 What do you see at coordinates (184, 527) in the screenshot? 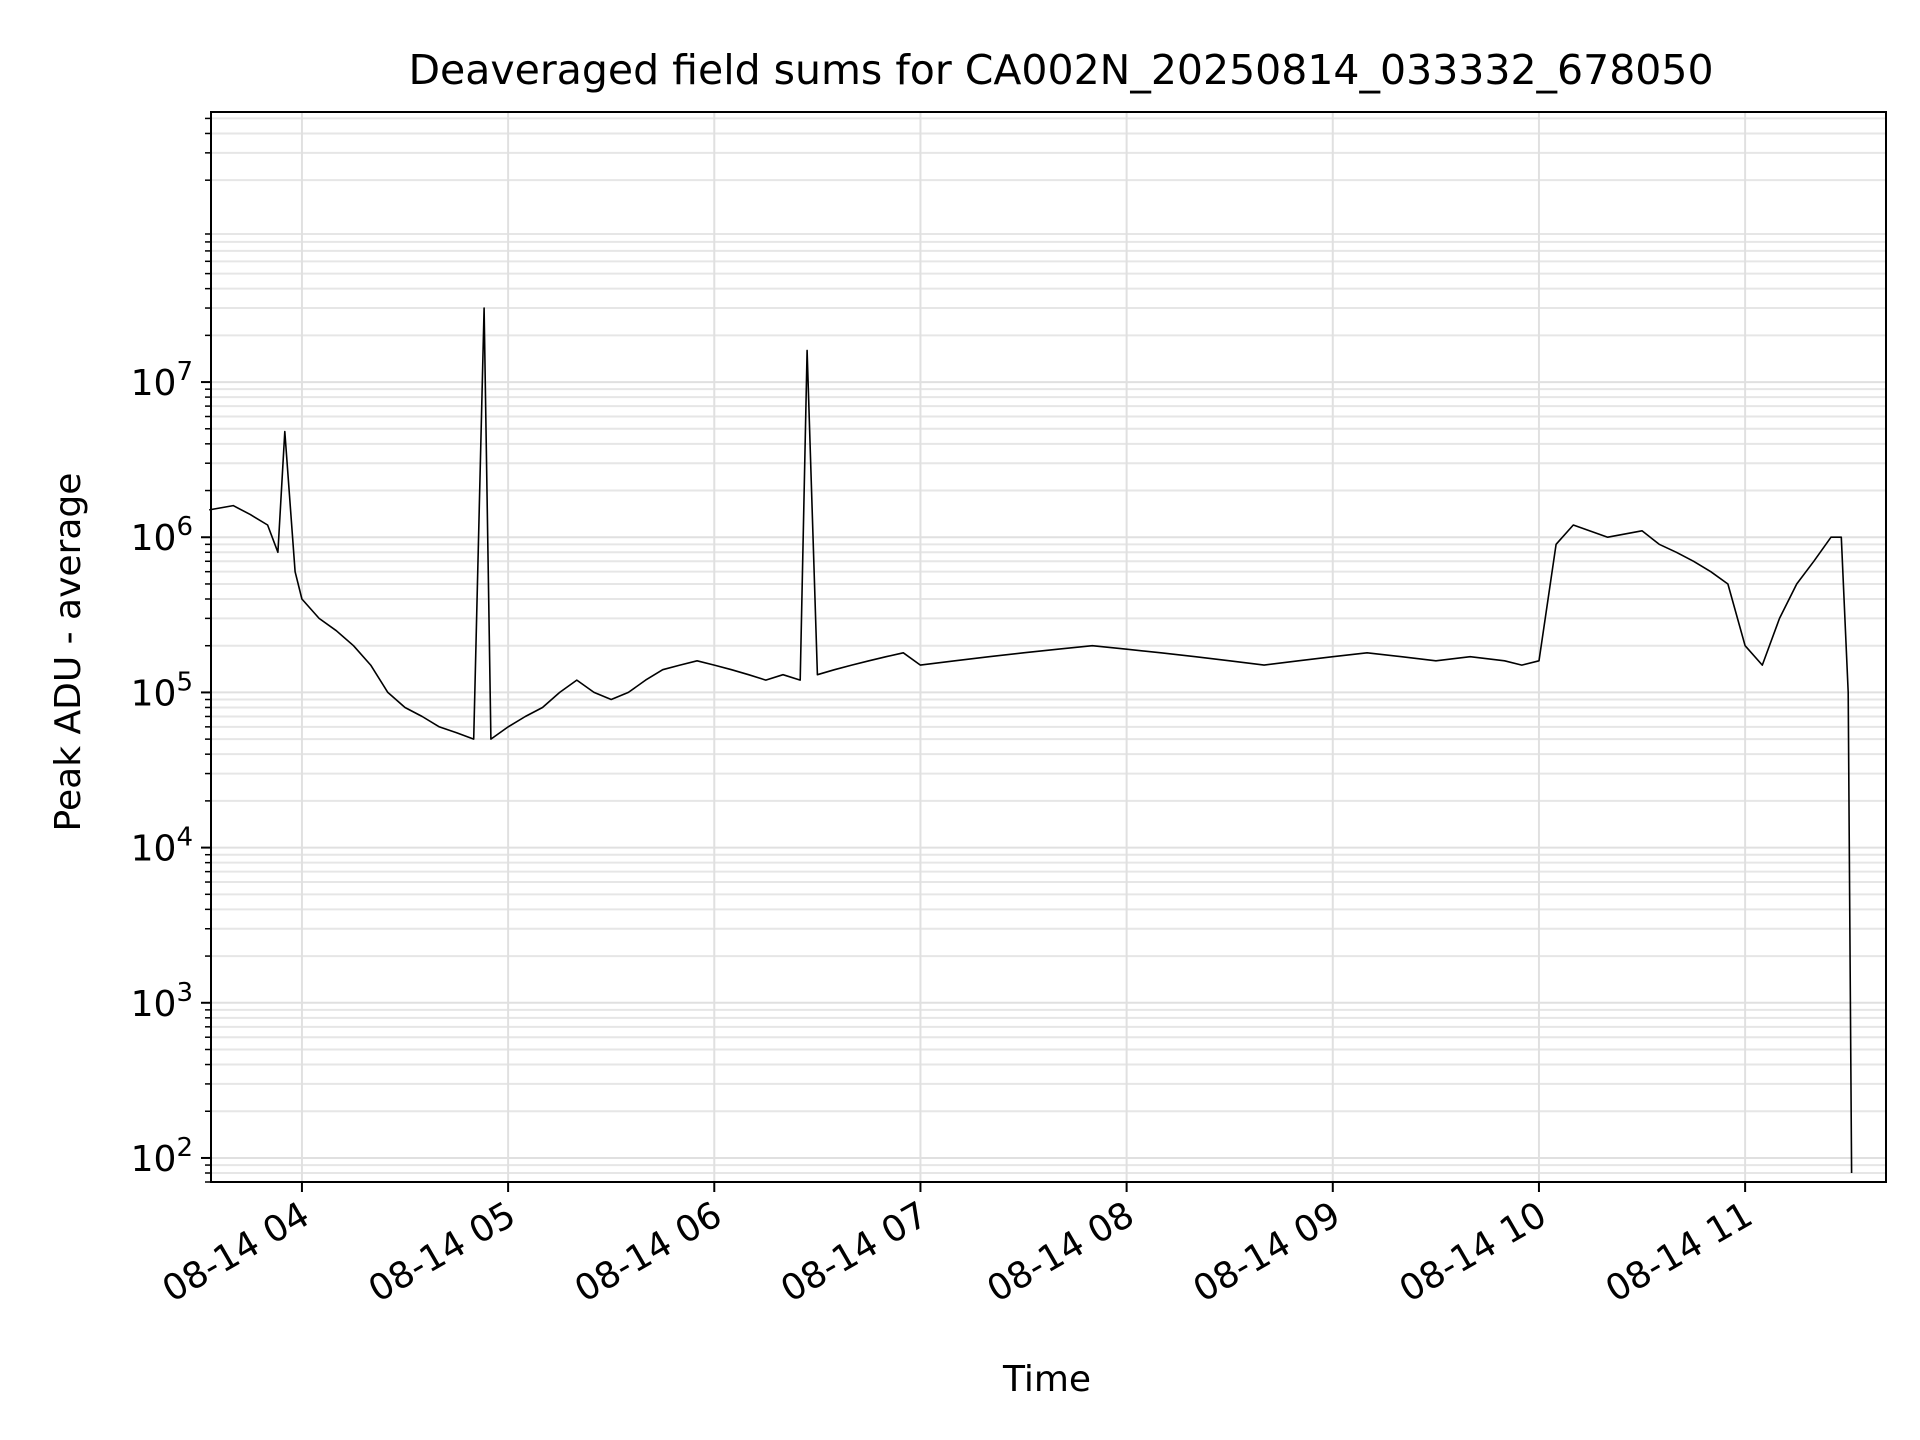
I see `y-tick-exponent: 6` at bounding box center [184, 527].